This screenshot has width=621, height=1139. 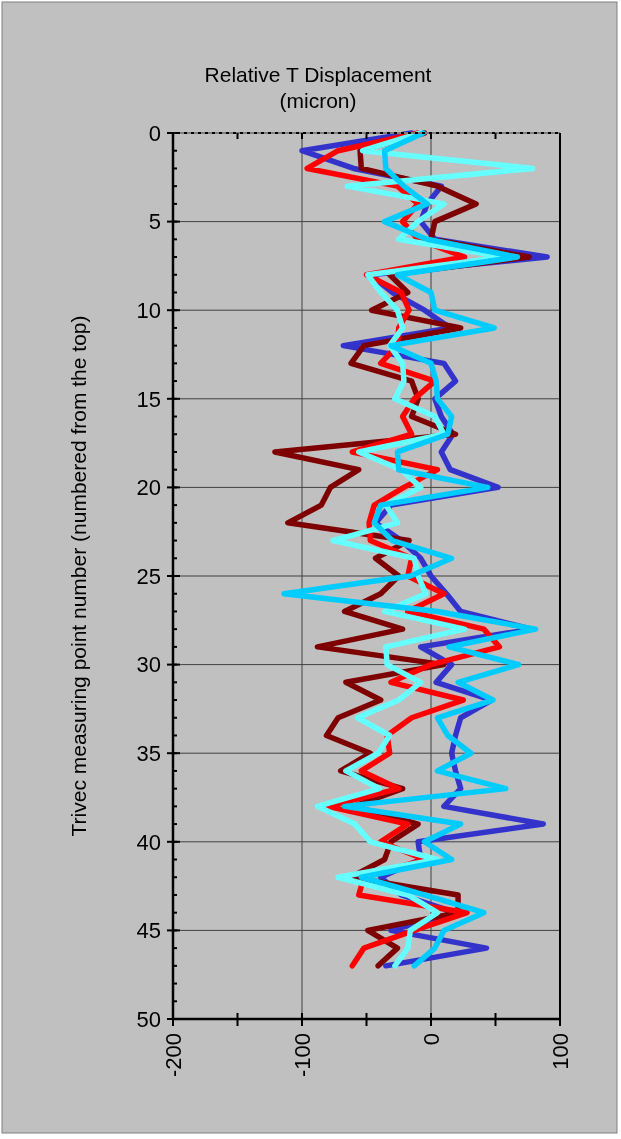 I want to click on y-tick-label: 40, so click(x=148, y=842).